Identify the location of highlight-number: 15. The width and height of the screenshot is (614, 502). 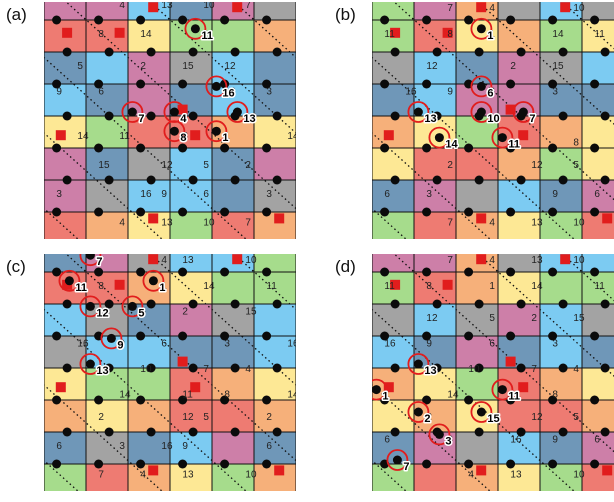
(493, 419).